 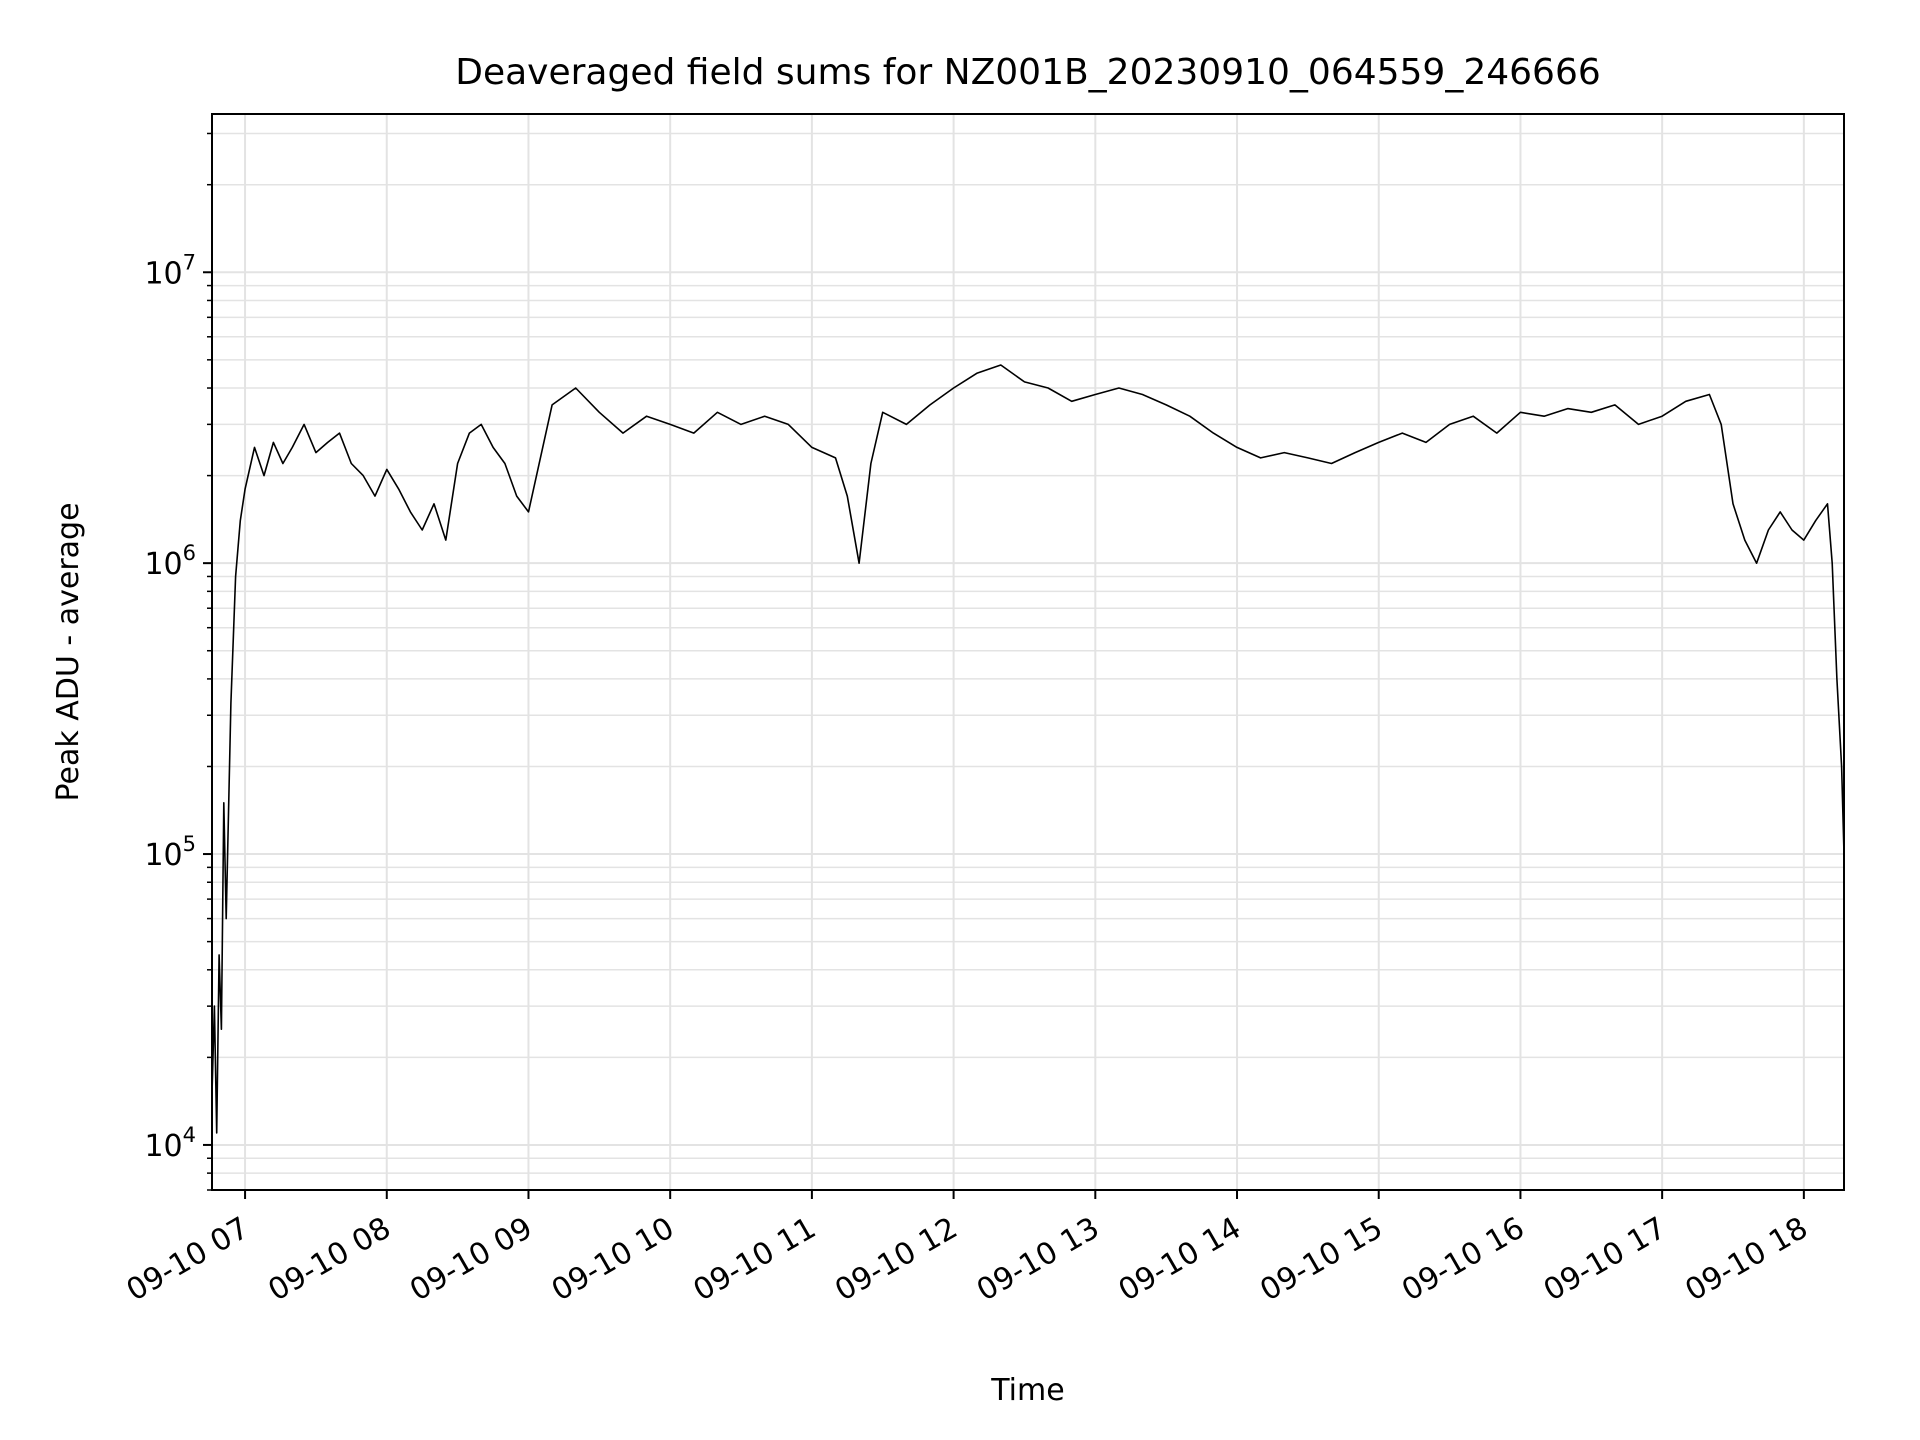 What do you see at coordinates (1027, 1390) in the screenshot?
I see `x-axis-label: Time` at bounding box center [1027, 1390].